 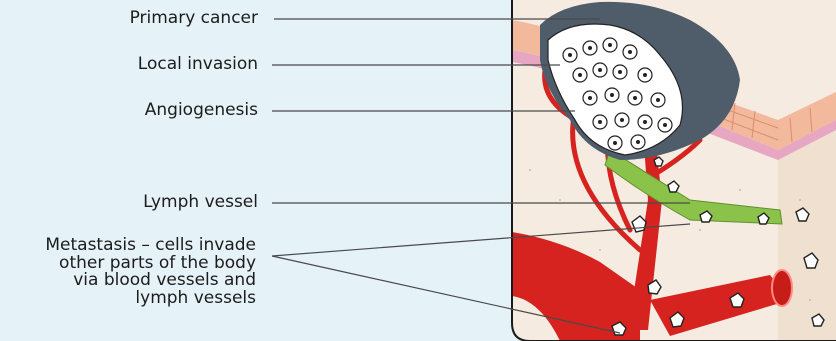 What do you see at coordinates (195, 297) in the screenshot?
I see `metastasis-line-4: lymph vessels` at bounding box center [195, 297].